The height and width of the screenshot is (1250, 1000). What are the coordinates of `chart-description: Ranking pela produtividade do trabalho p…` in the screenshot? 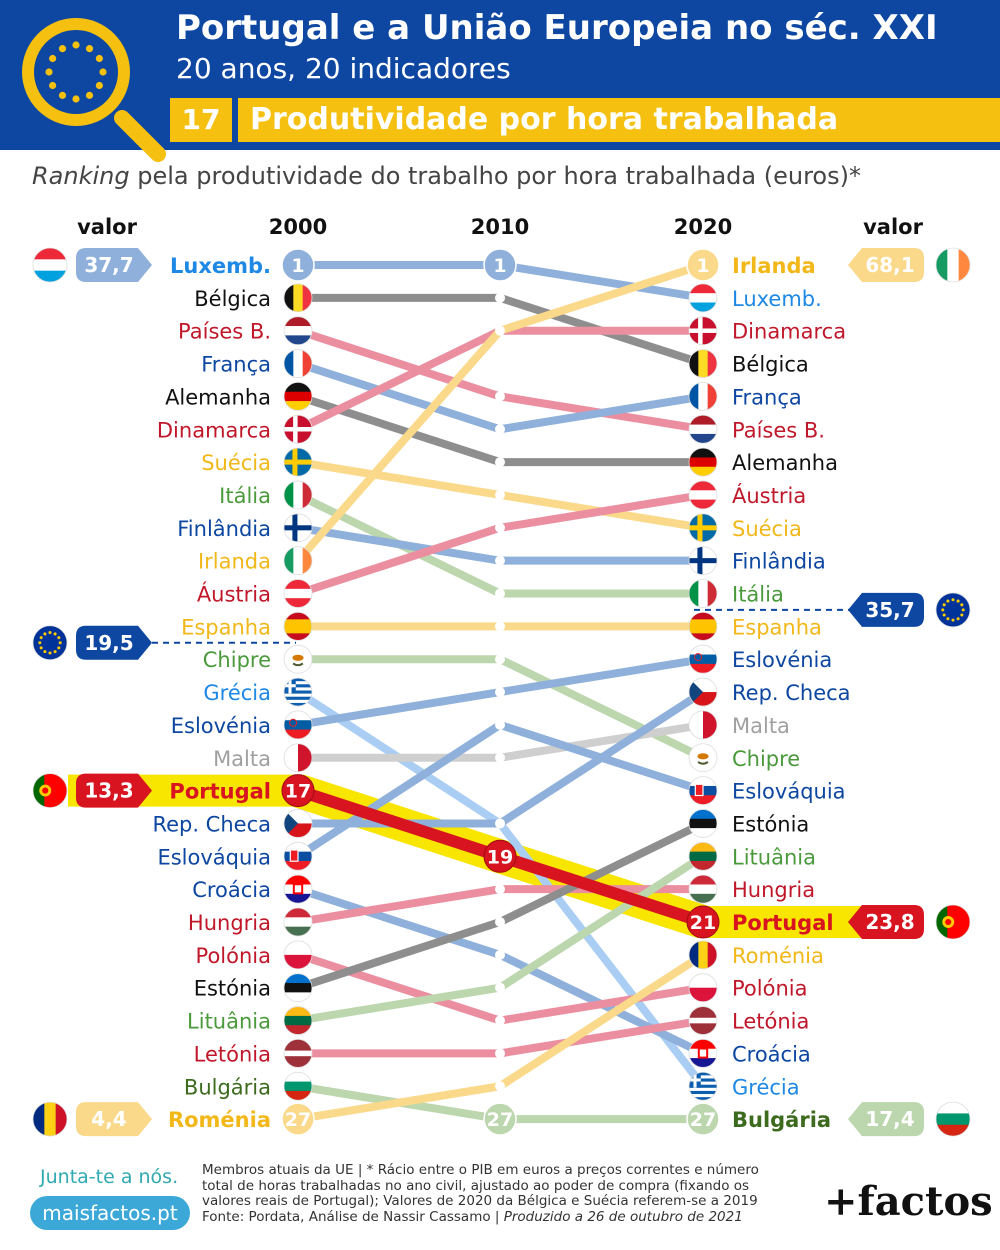 It's located at (446, 176).